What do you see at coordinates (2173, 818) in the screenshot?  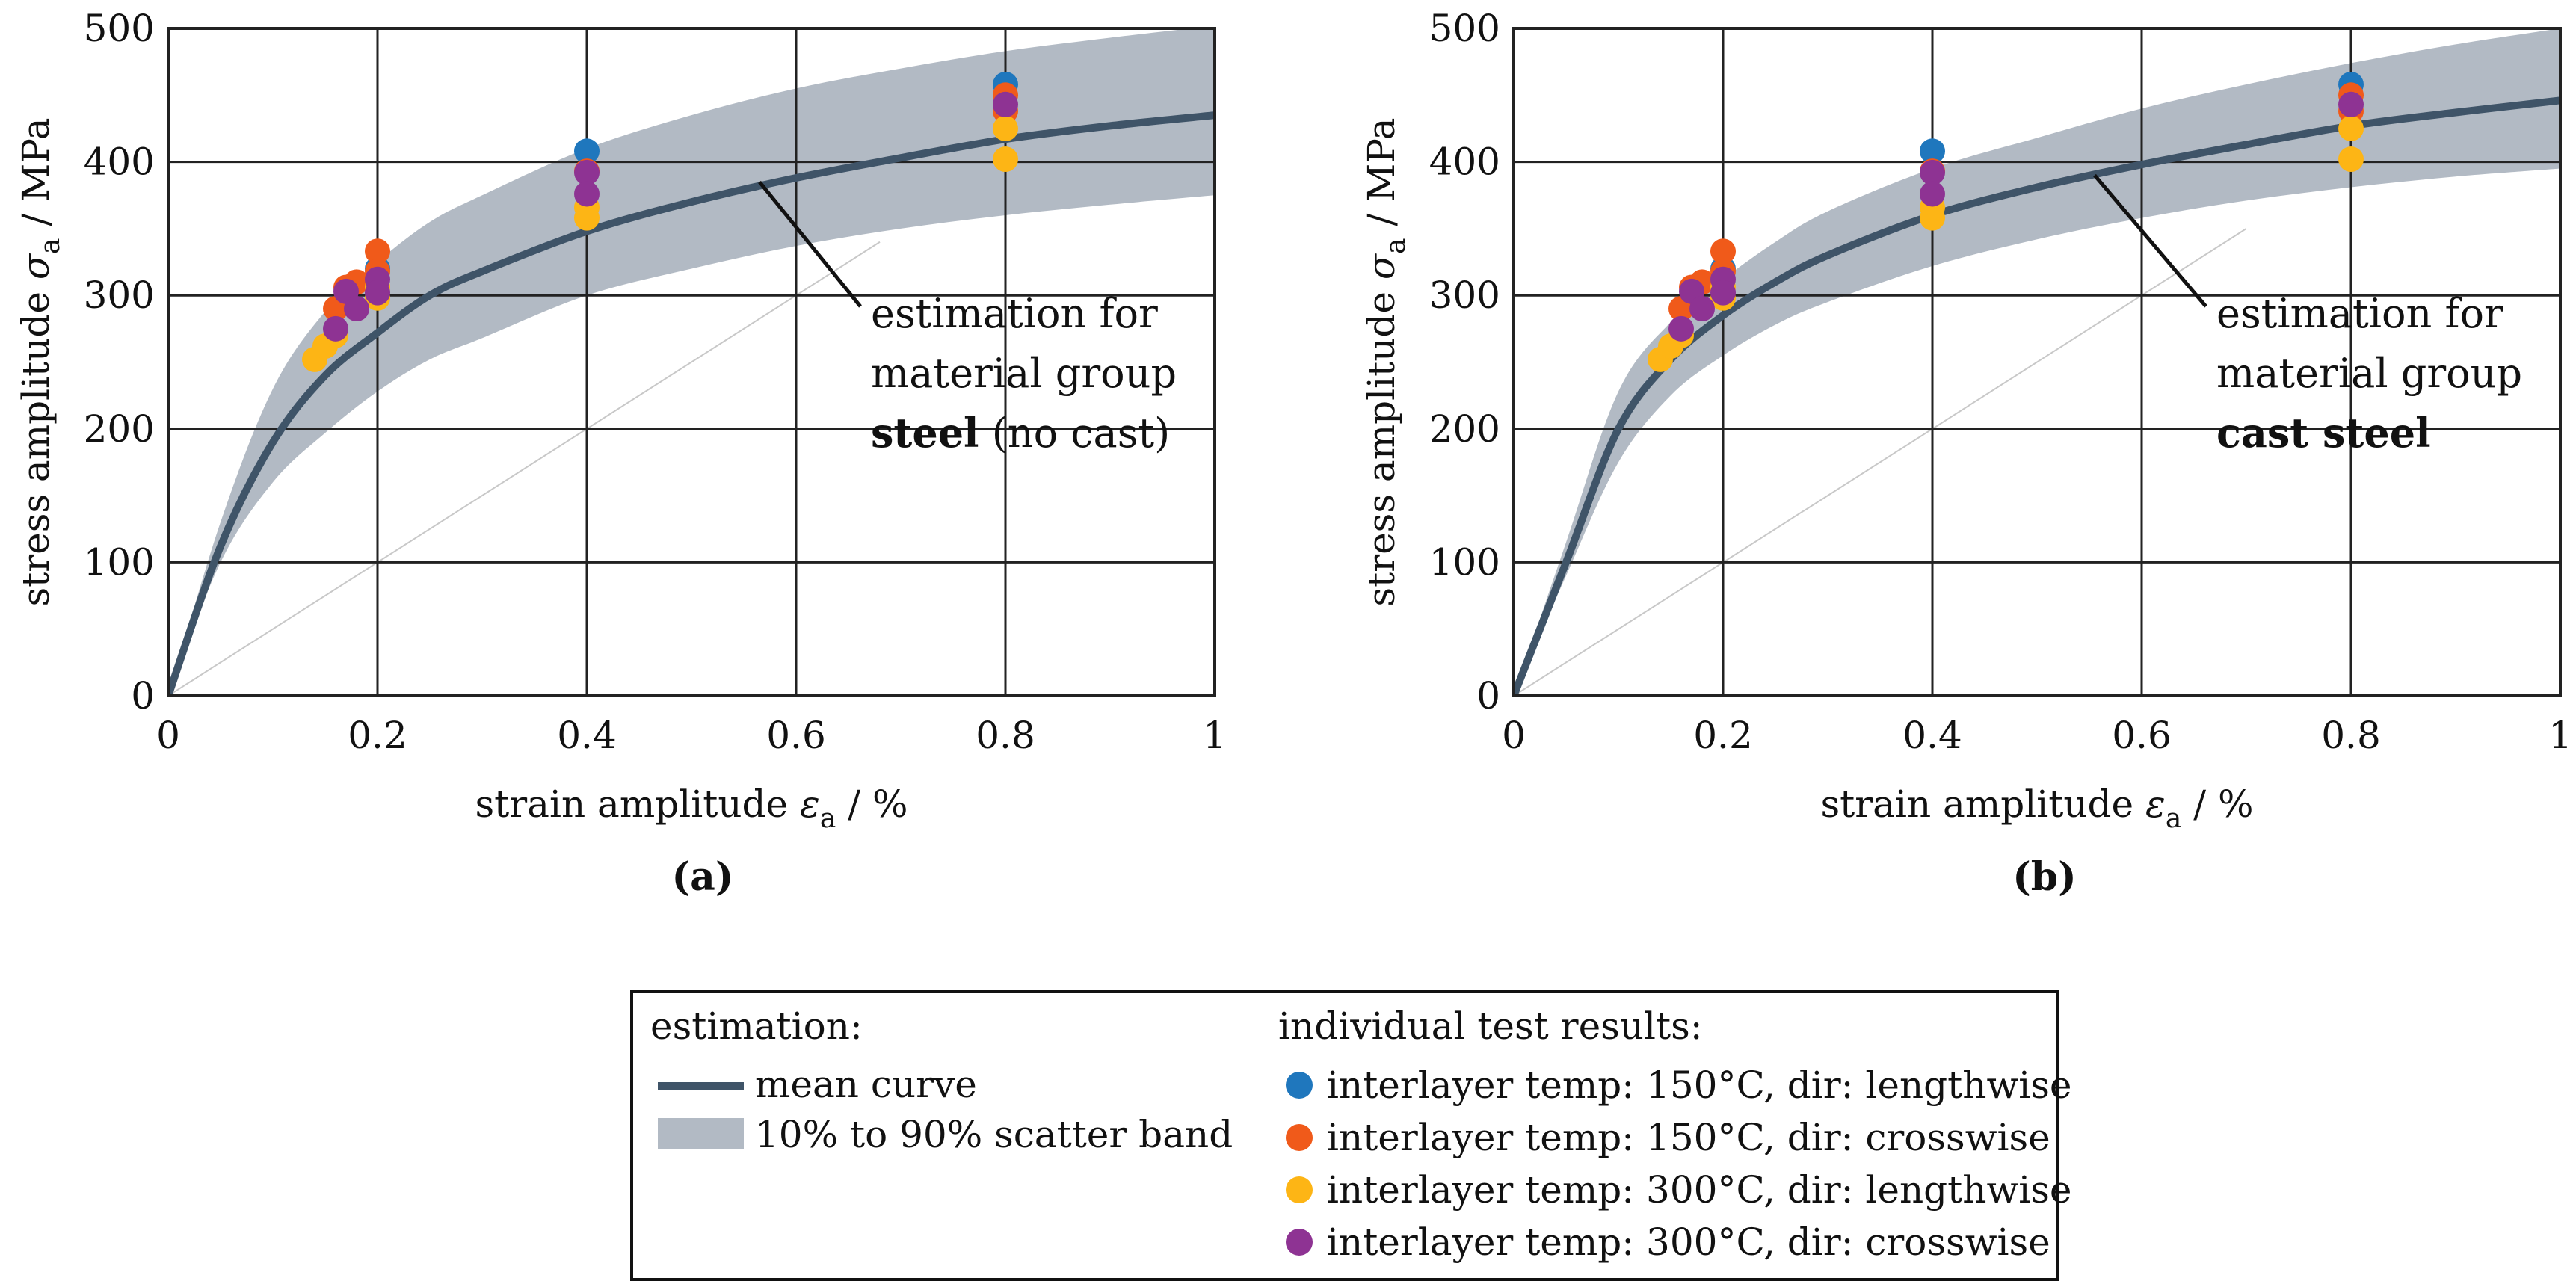 I see `x-axis-label-subscript: a` at bounding box center [2173, 818].